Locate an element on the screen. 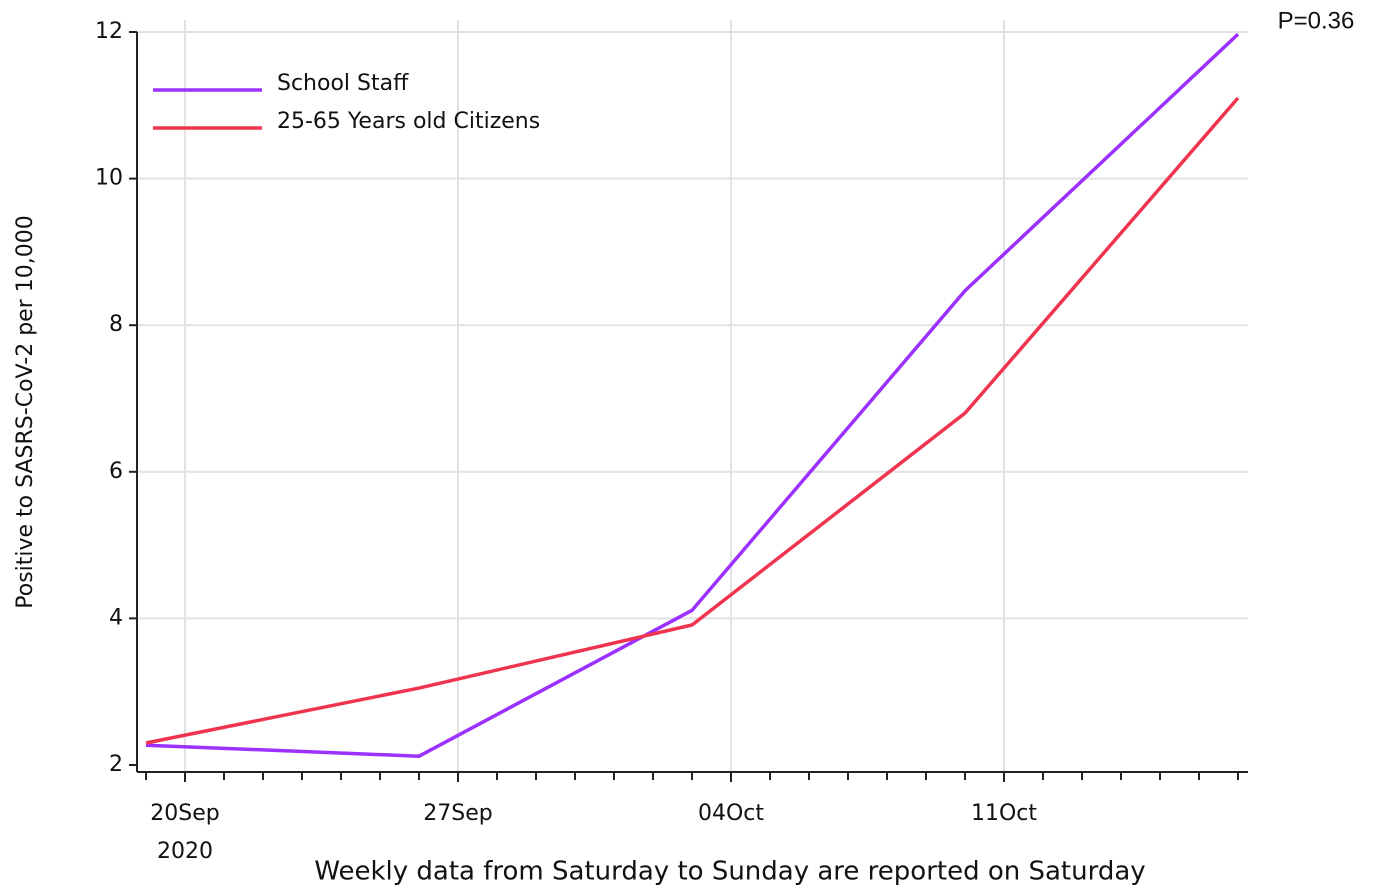 This screenshot has width=1375, height=894. legend-label: 25-65 Years old Citizens is located at coordinates (408, 121).